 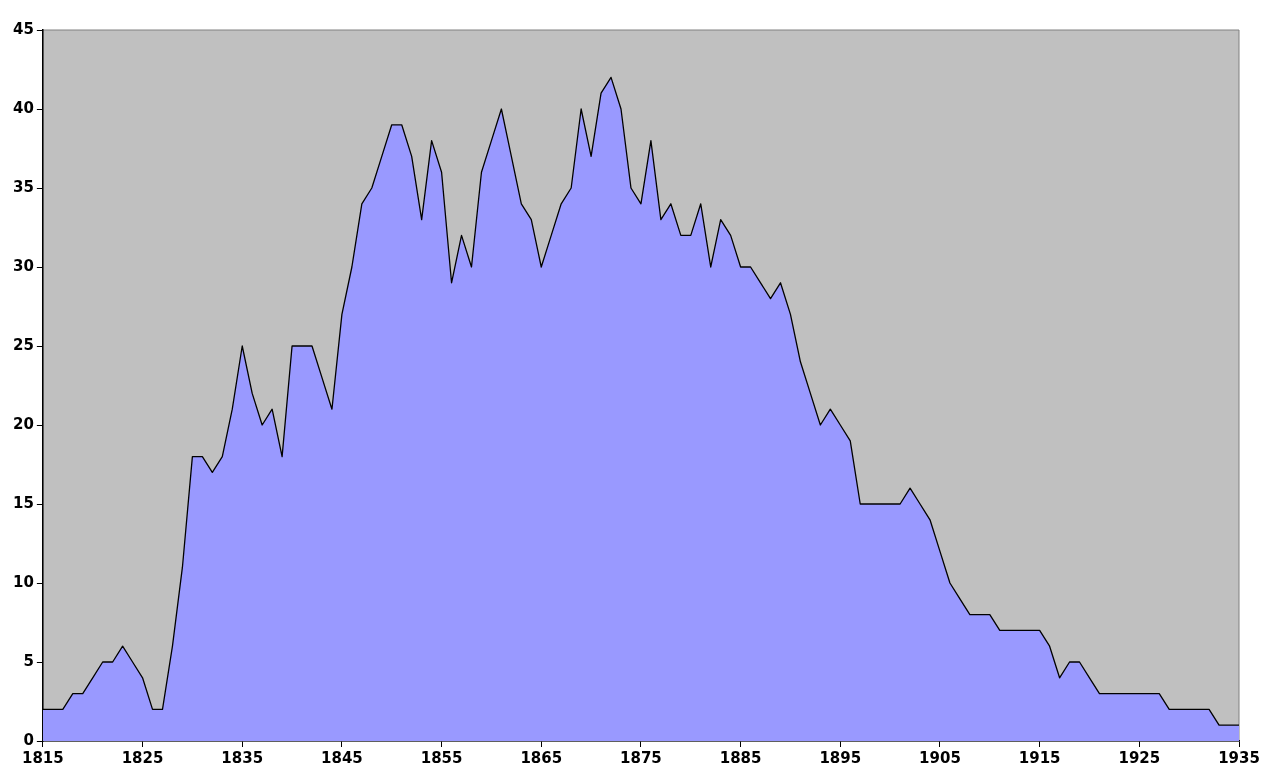 What do you see at coordinates (43, 757) in the screenshot?
I see `x-tick-label: 1815` at bounding box center [43, 757].